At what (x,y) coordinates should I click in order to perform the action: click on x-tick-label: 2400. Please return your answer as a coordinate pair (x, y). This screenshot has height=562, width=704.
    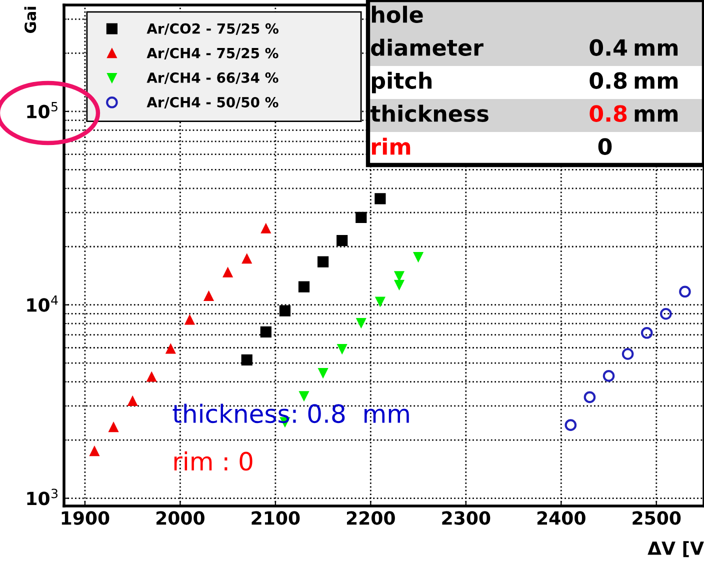
    Looking at the image, I should click on (561, 518).